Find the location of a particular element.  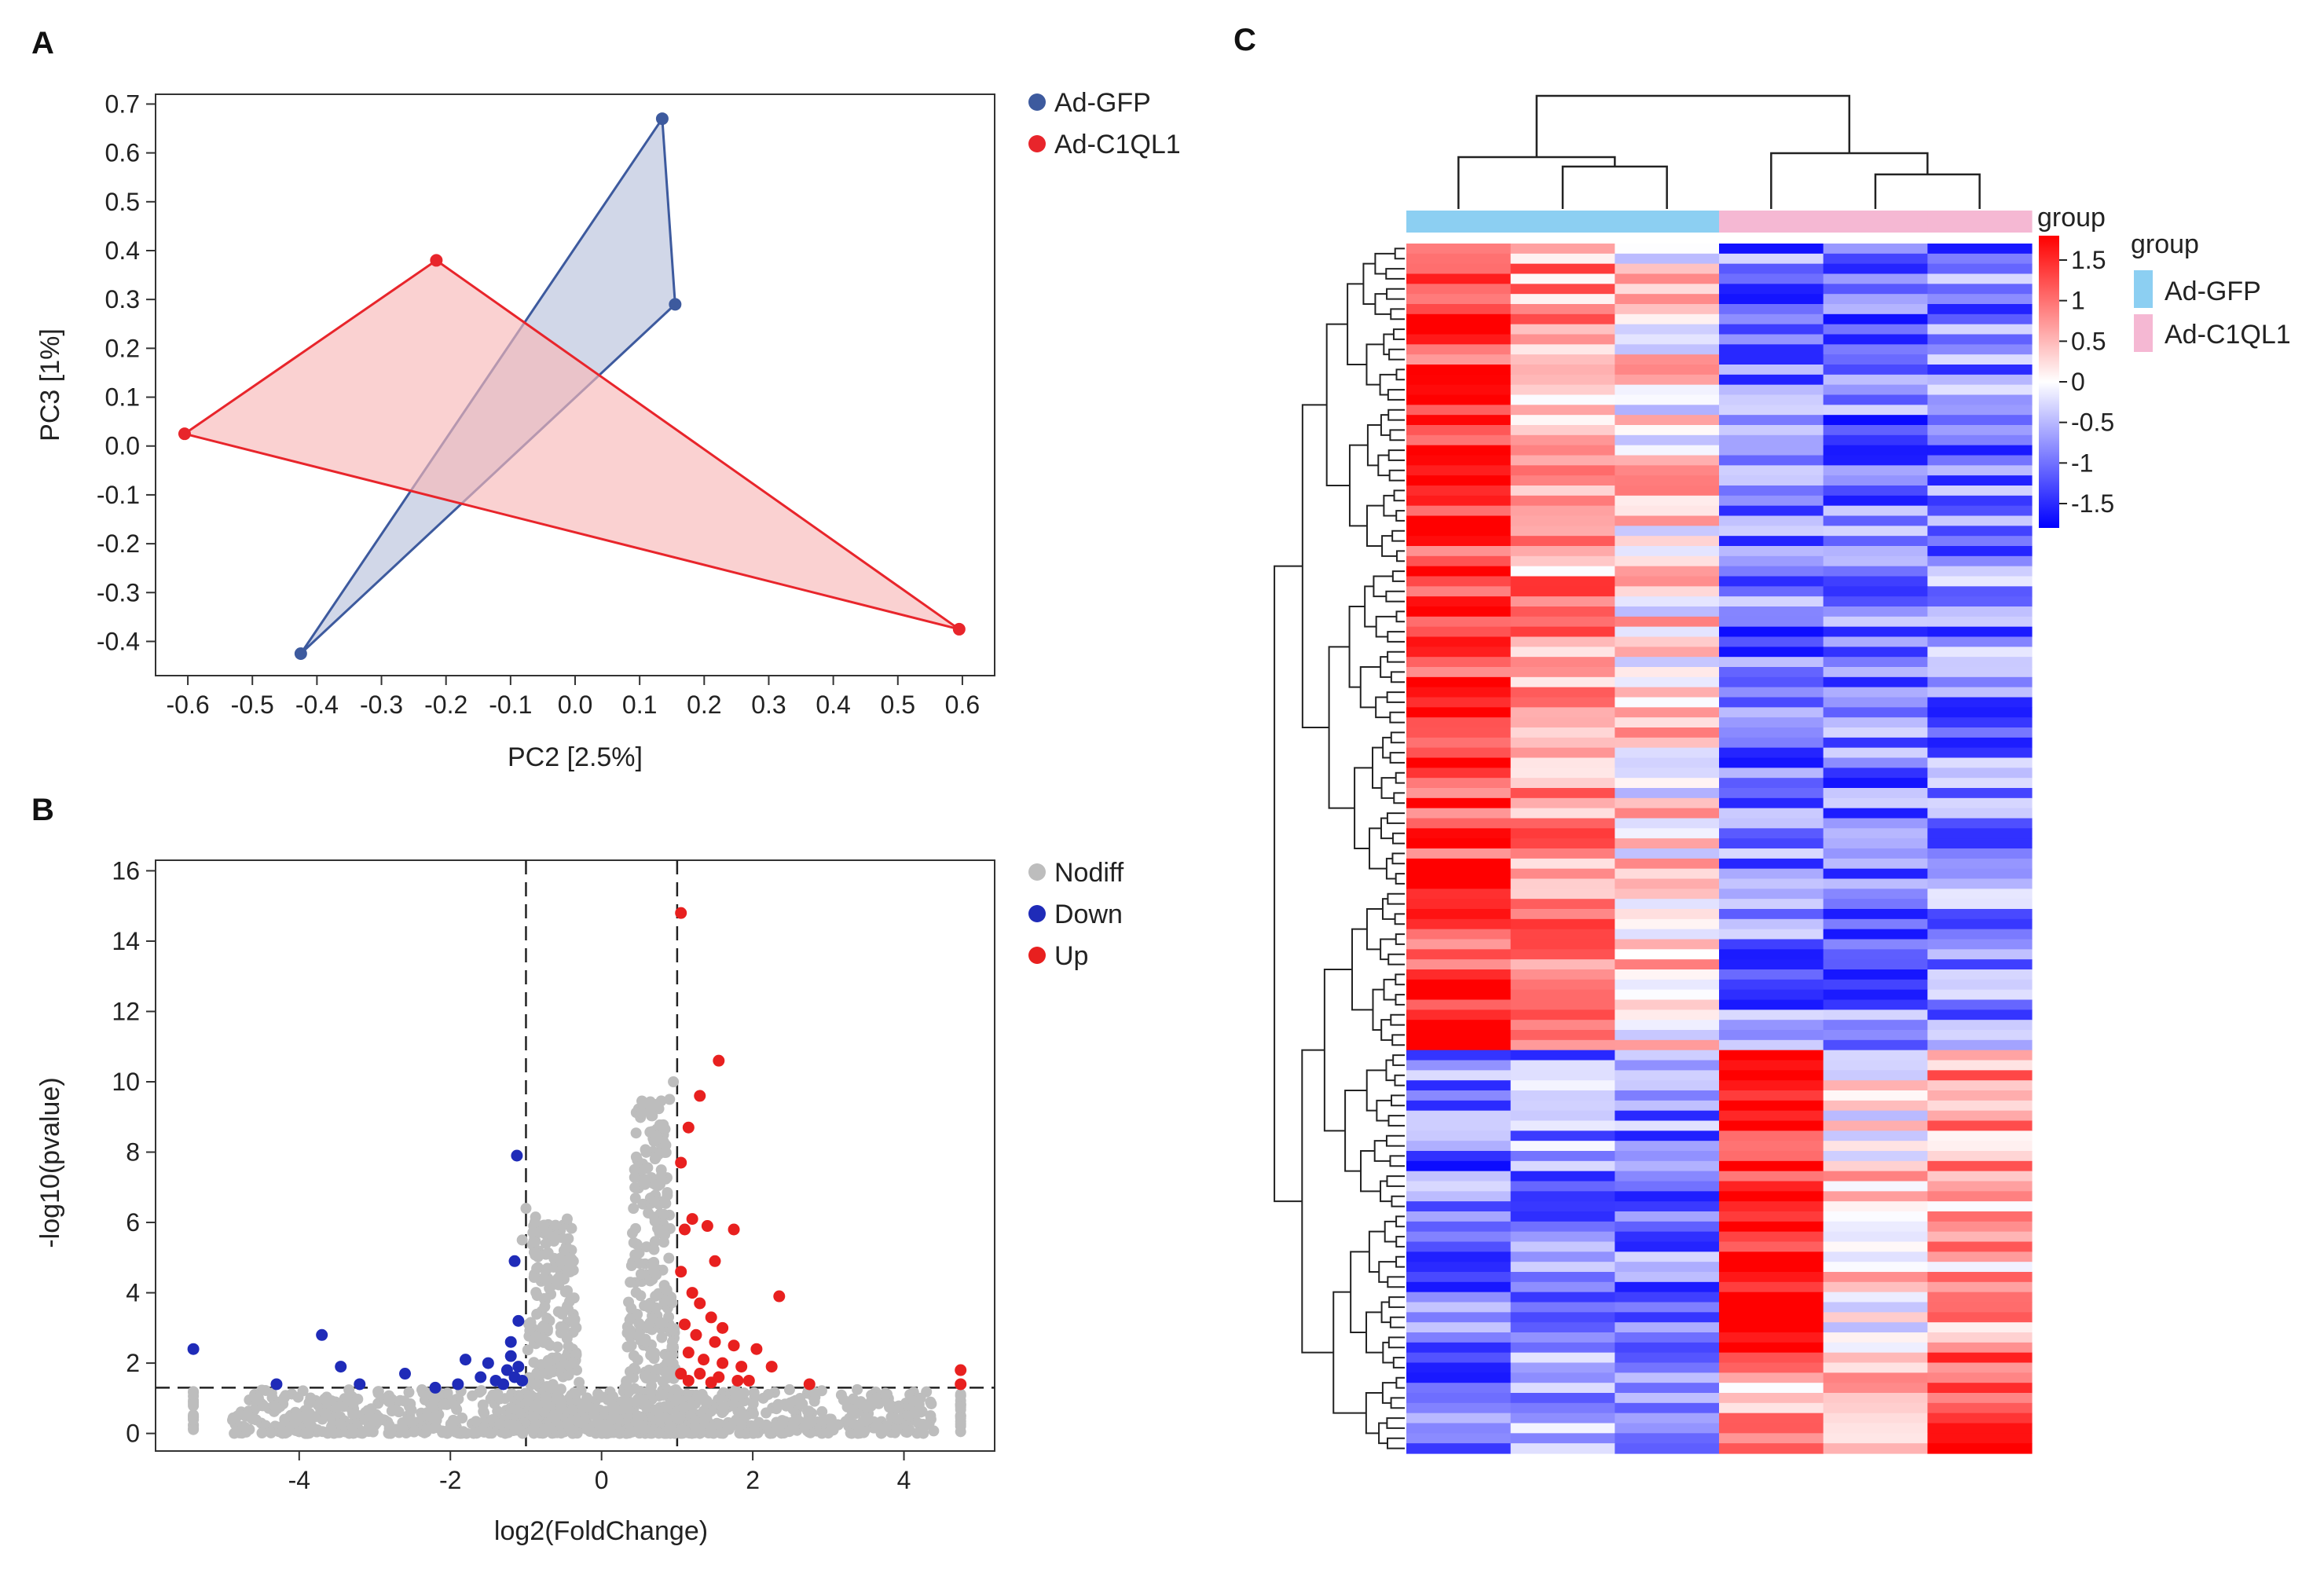

panel-label-b: B is located at coordinates (42, 810).